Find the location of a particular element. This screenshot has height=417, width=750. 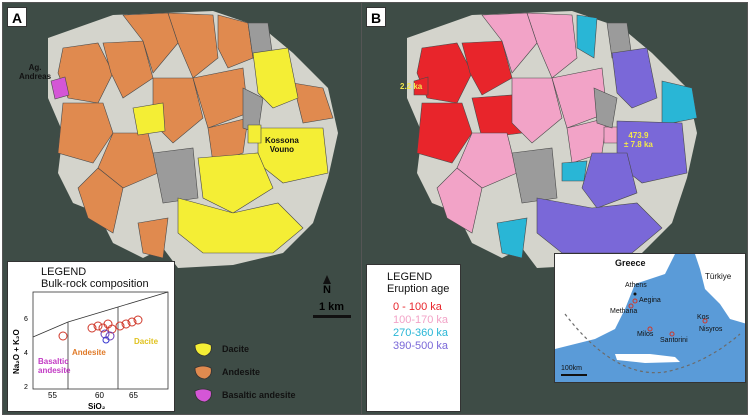

andesite-swatch is located at coordinates (203, 372).